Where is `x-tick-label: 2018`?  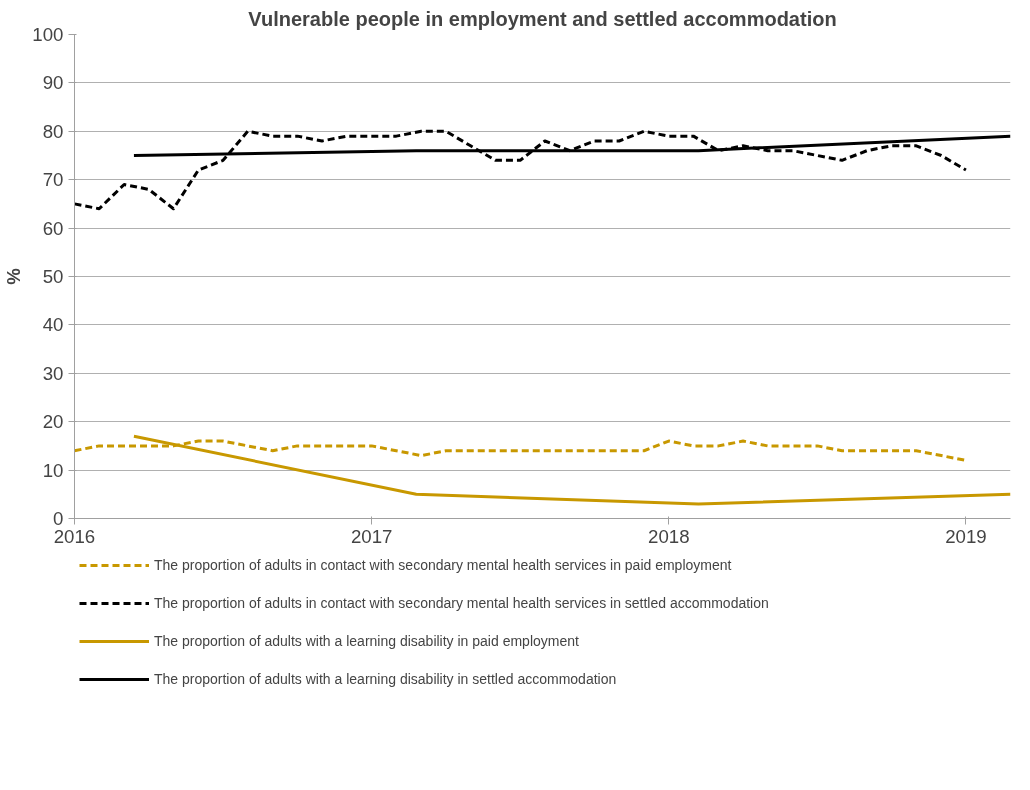 x-tick-label: 2018 is located at coordinates (669, 536).